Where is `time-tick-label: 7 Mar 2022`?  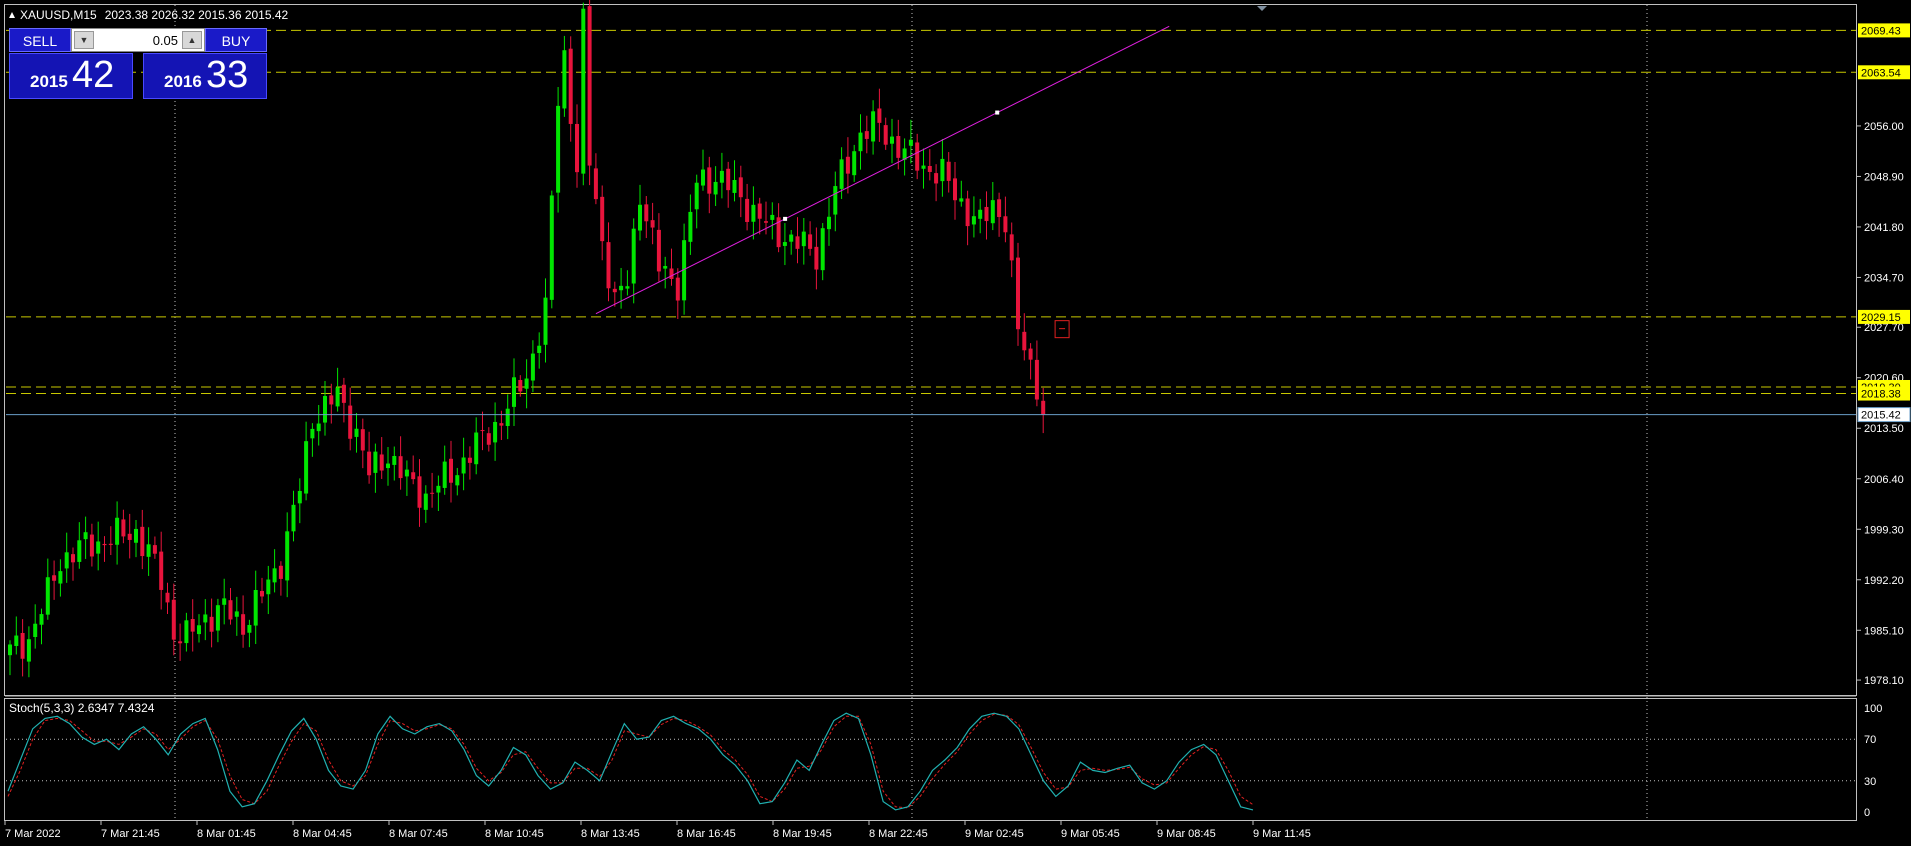 time-tick-label: 7 Mar 2022 is located at coordinates (33, 834).